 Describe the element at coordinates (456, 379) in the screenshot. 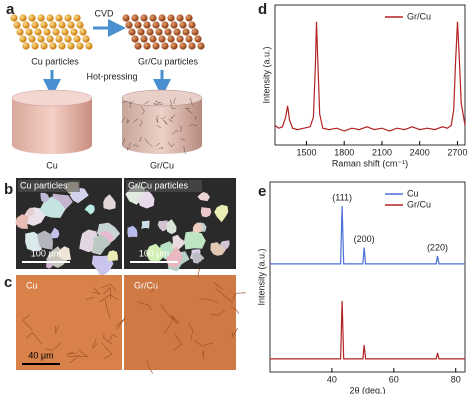

I see `x-tick-label: 80` at that location.